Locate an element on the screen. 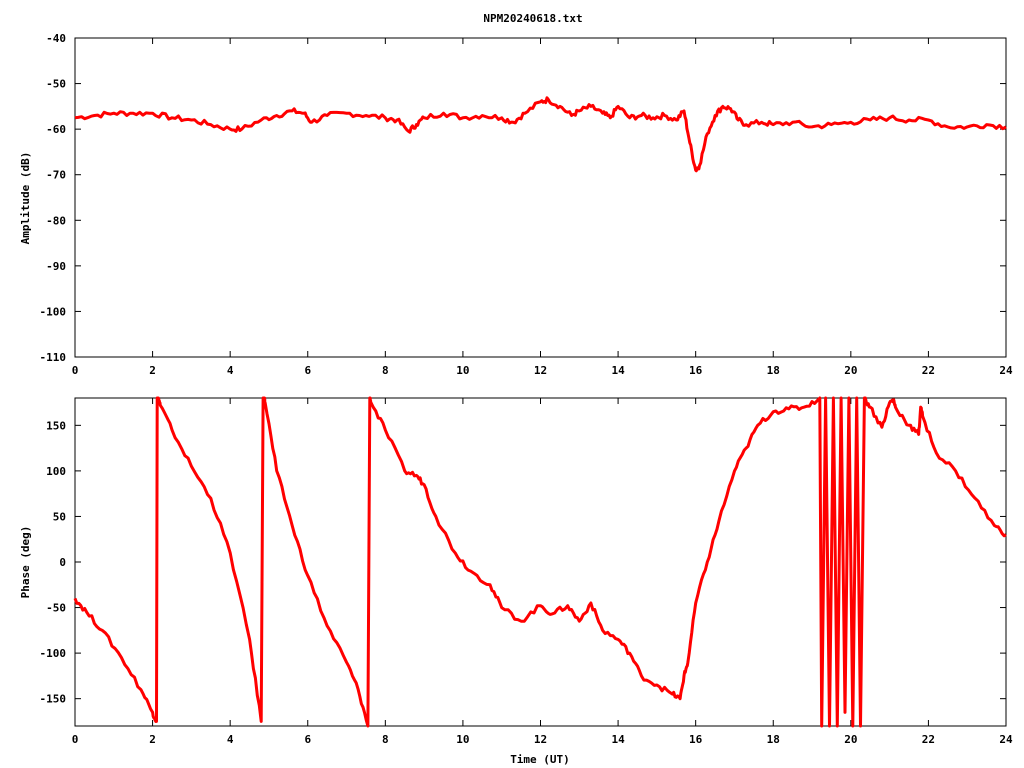 This screenshot has width=1024, height=768. amplitude-x-tick-label: 24 is located at coordinates (1006, 370).